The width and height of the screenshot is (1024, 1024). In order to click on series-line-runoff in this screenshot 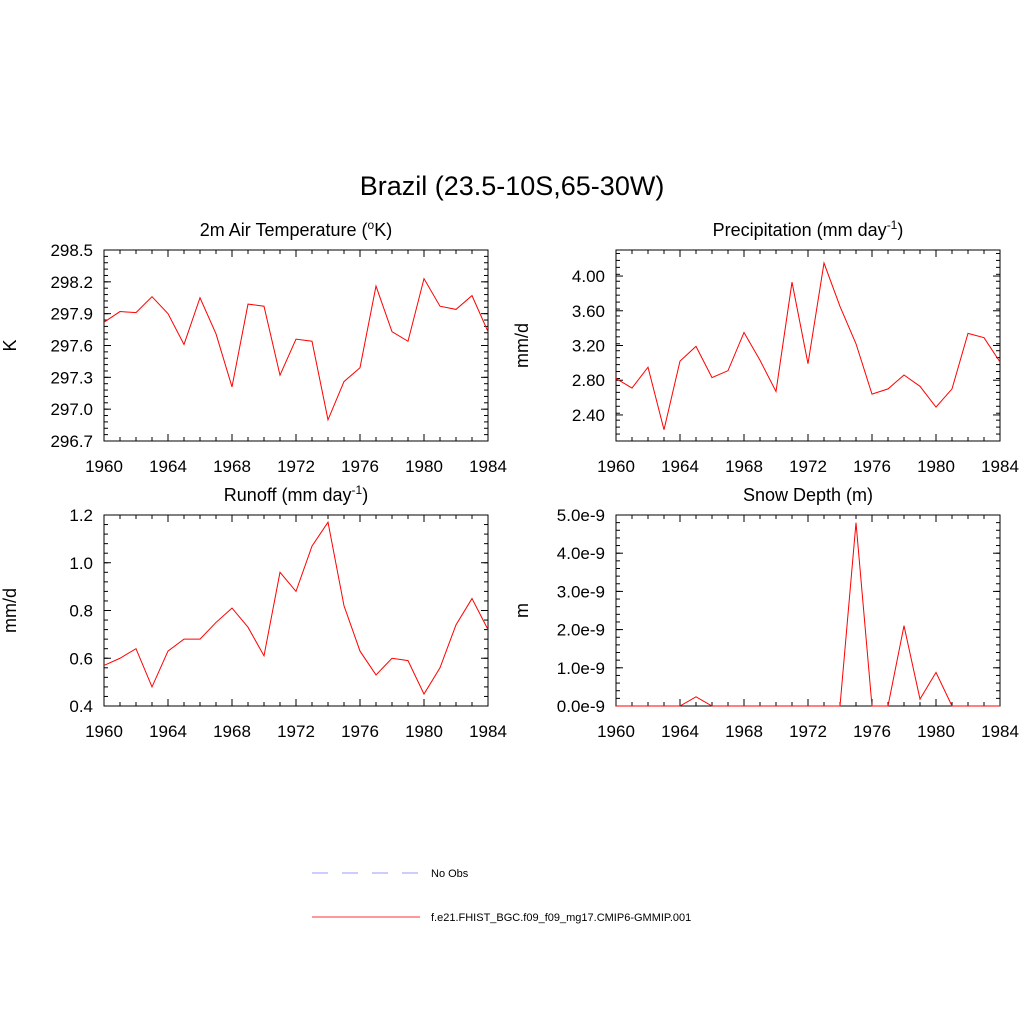, I will do `click(296, 608)`.